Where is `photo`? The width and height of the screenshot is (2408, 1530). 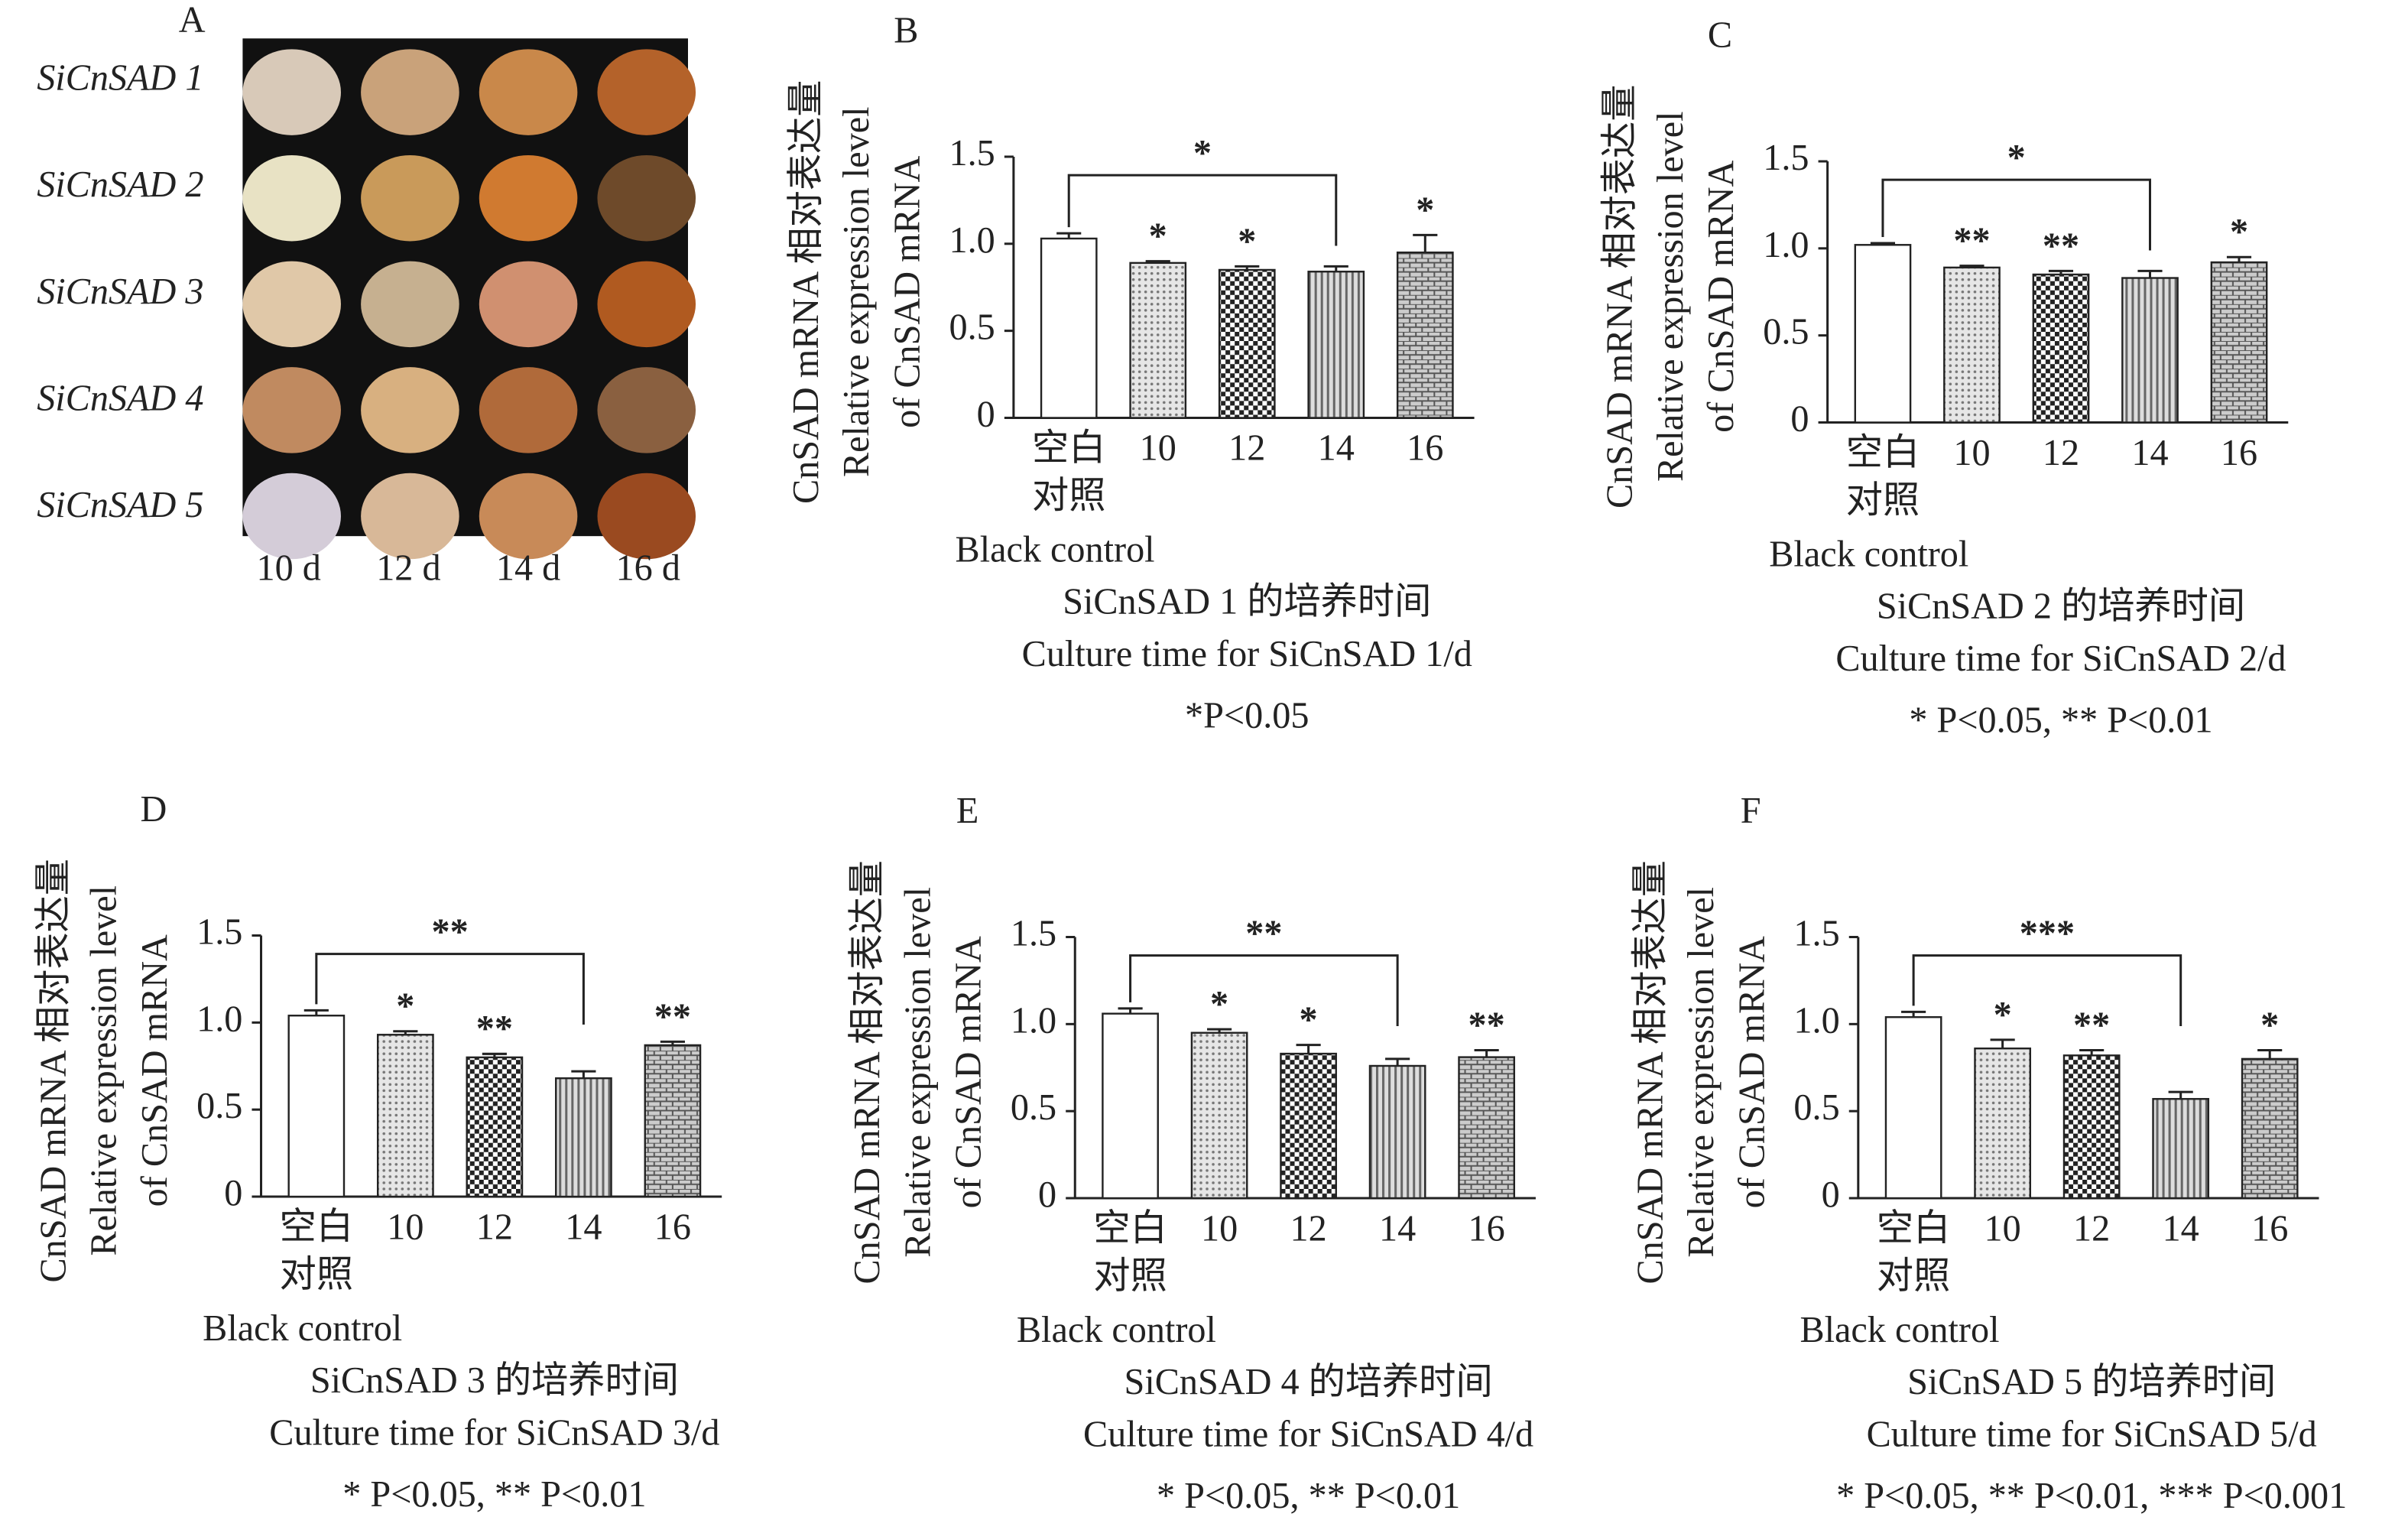 photo is located at coordinates (469, 304).